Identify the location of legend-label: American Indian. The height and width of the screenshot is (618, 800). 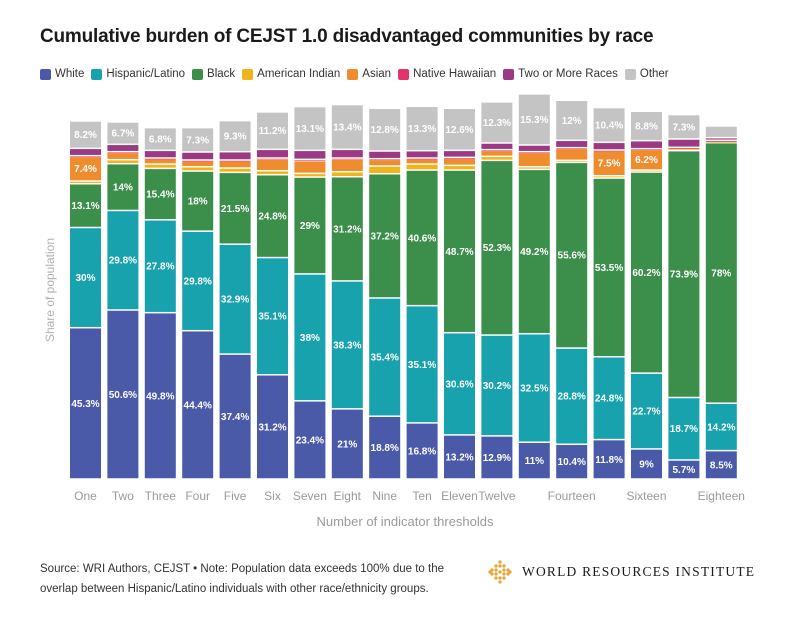
(299, 74).